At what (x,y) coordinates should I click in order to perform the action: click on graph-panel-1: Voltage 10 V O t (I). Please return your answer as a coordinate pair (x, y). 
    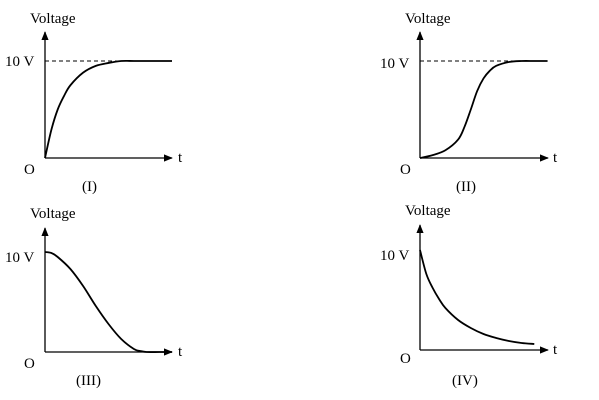
    Looking at the image, I should click on (94, 103).